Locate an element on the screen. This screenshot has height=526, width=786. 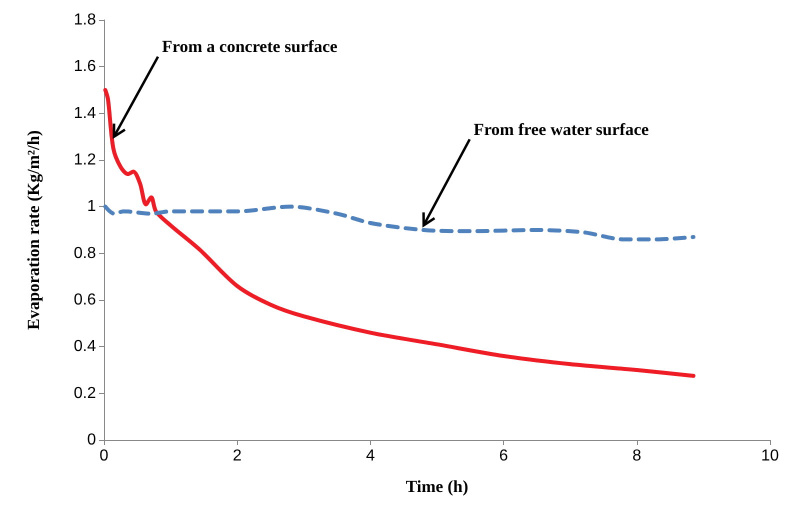
y-tick-label: 1.4 is located at coordinates (85, 113).